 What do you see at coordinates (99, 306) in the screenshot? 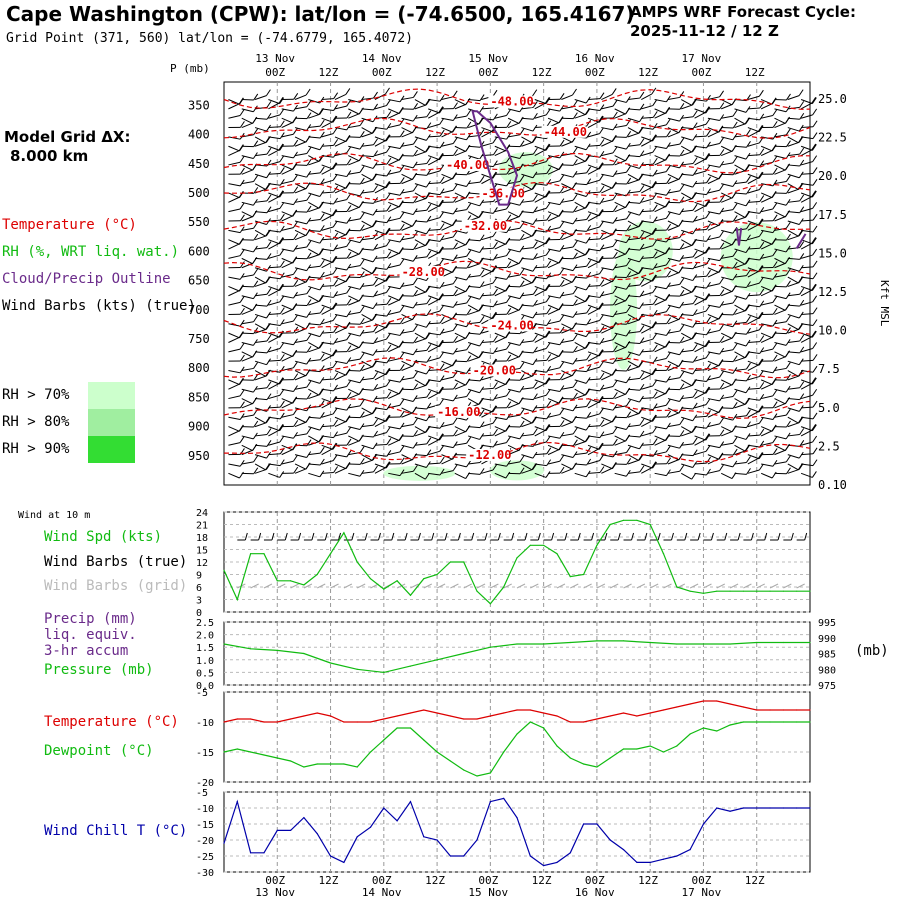
I see `legend-wind-barbs: Wind Barbs (kts) (true)` at bounding box center [99, 306].